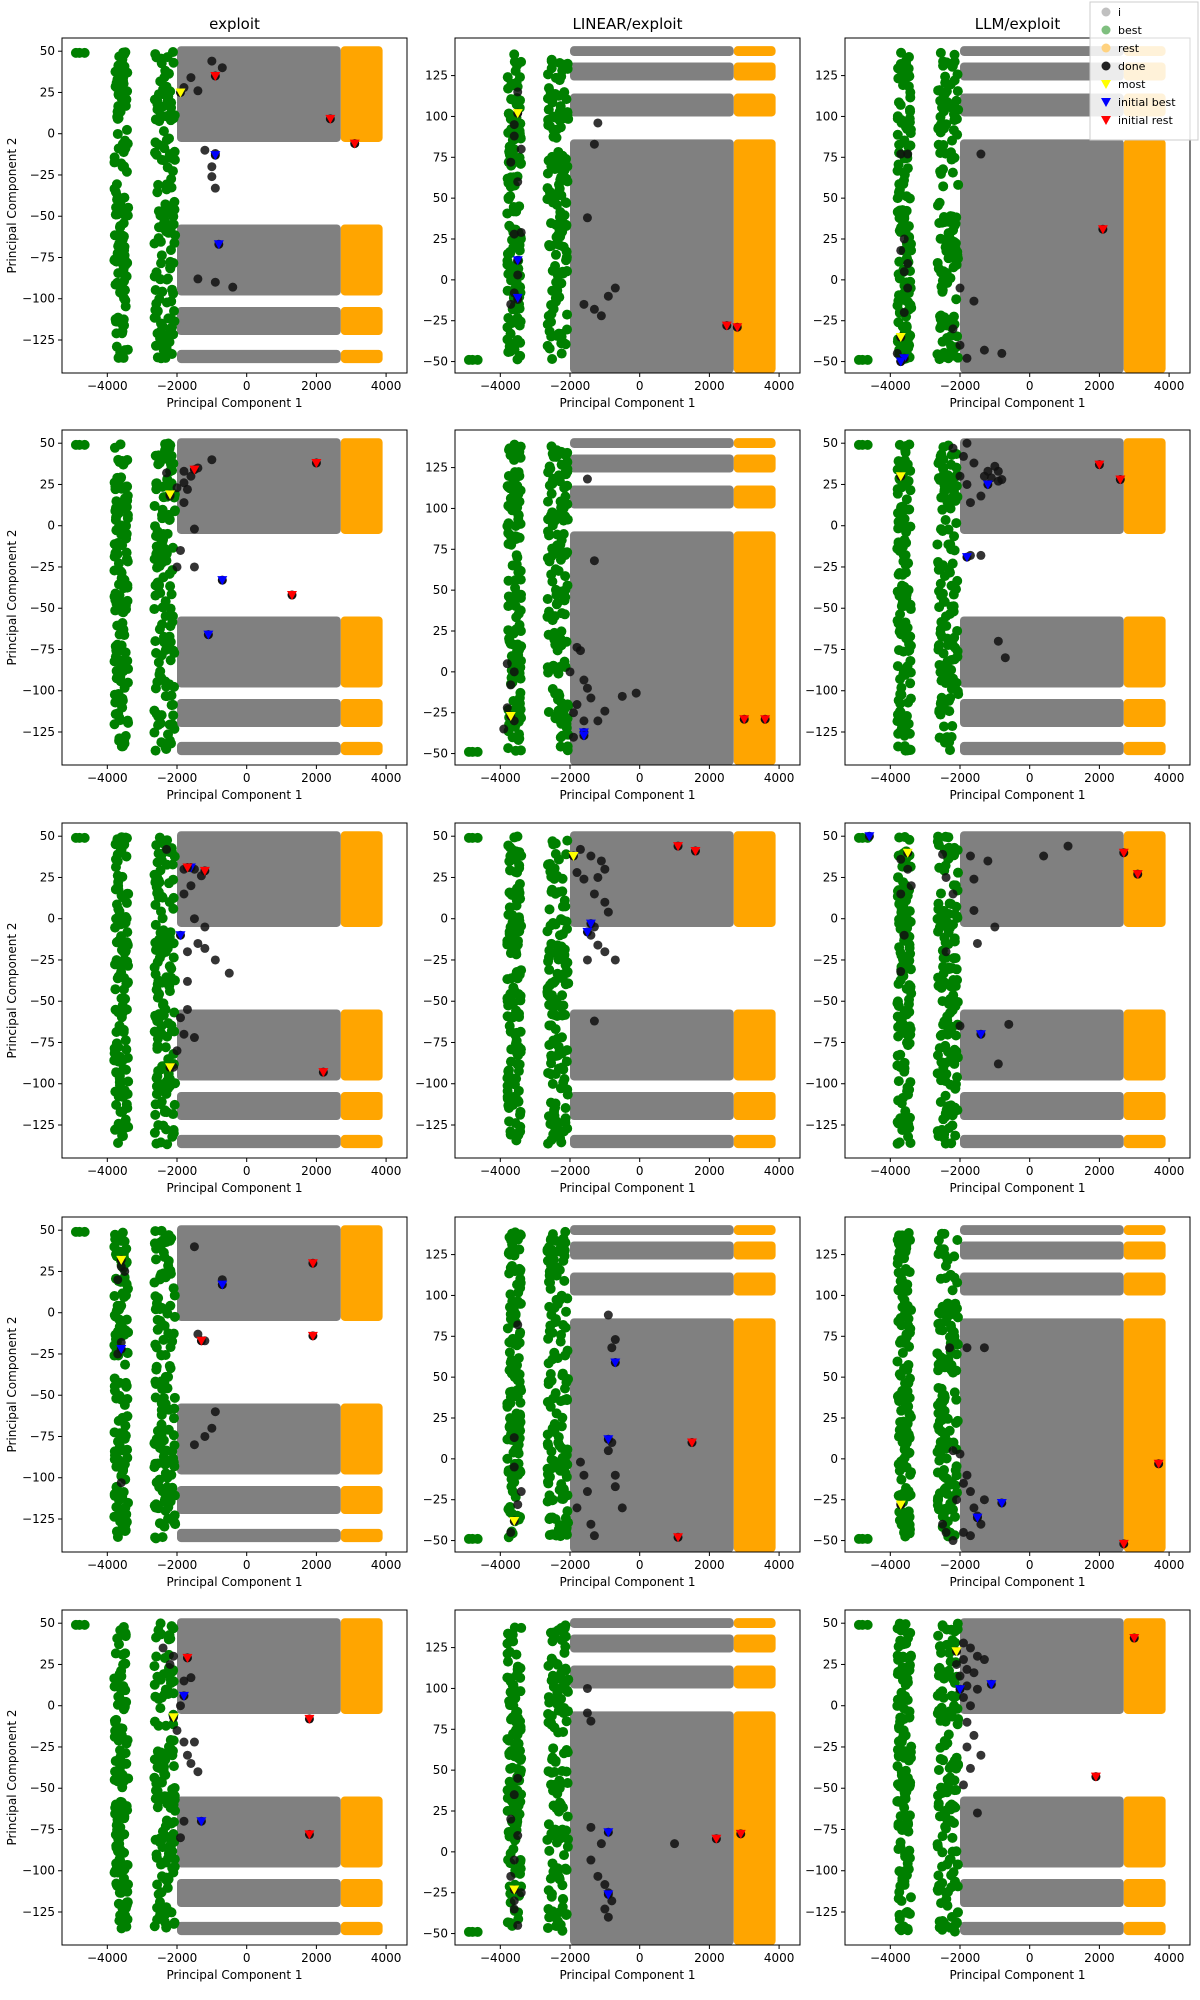  What do you see at coordinates (436, 76) in the screenshot?
I see `y-tick-label: 125` at bounding box center [436, 76].